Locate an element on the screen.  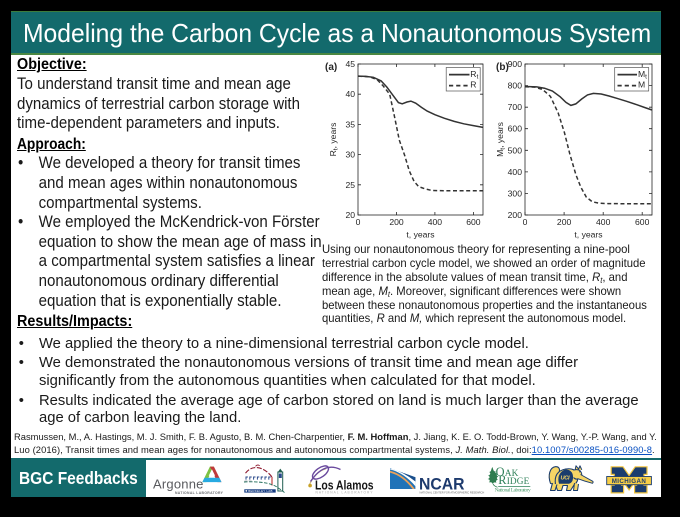
svg-text: 800 is located at coordinates (515, 86).